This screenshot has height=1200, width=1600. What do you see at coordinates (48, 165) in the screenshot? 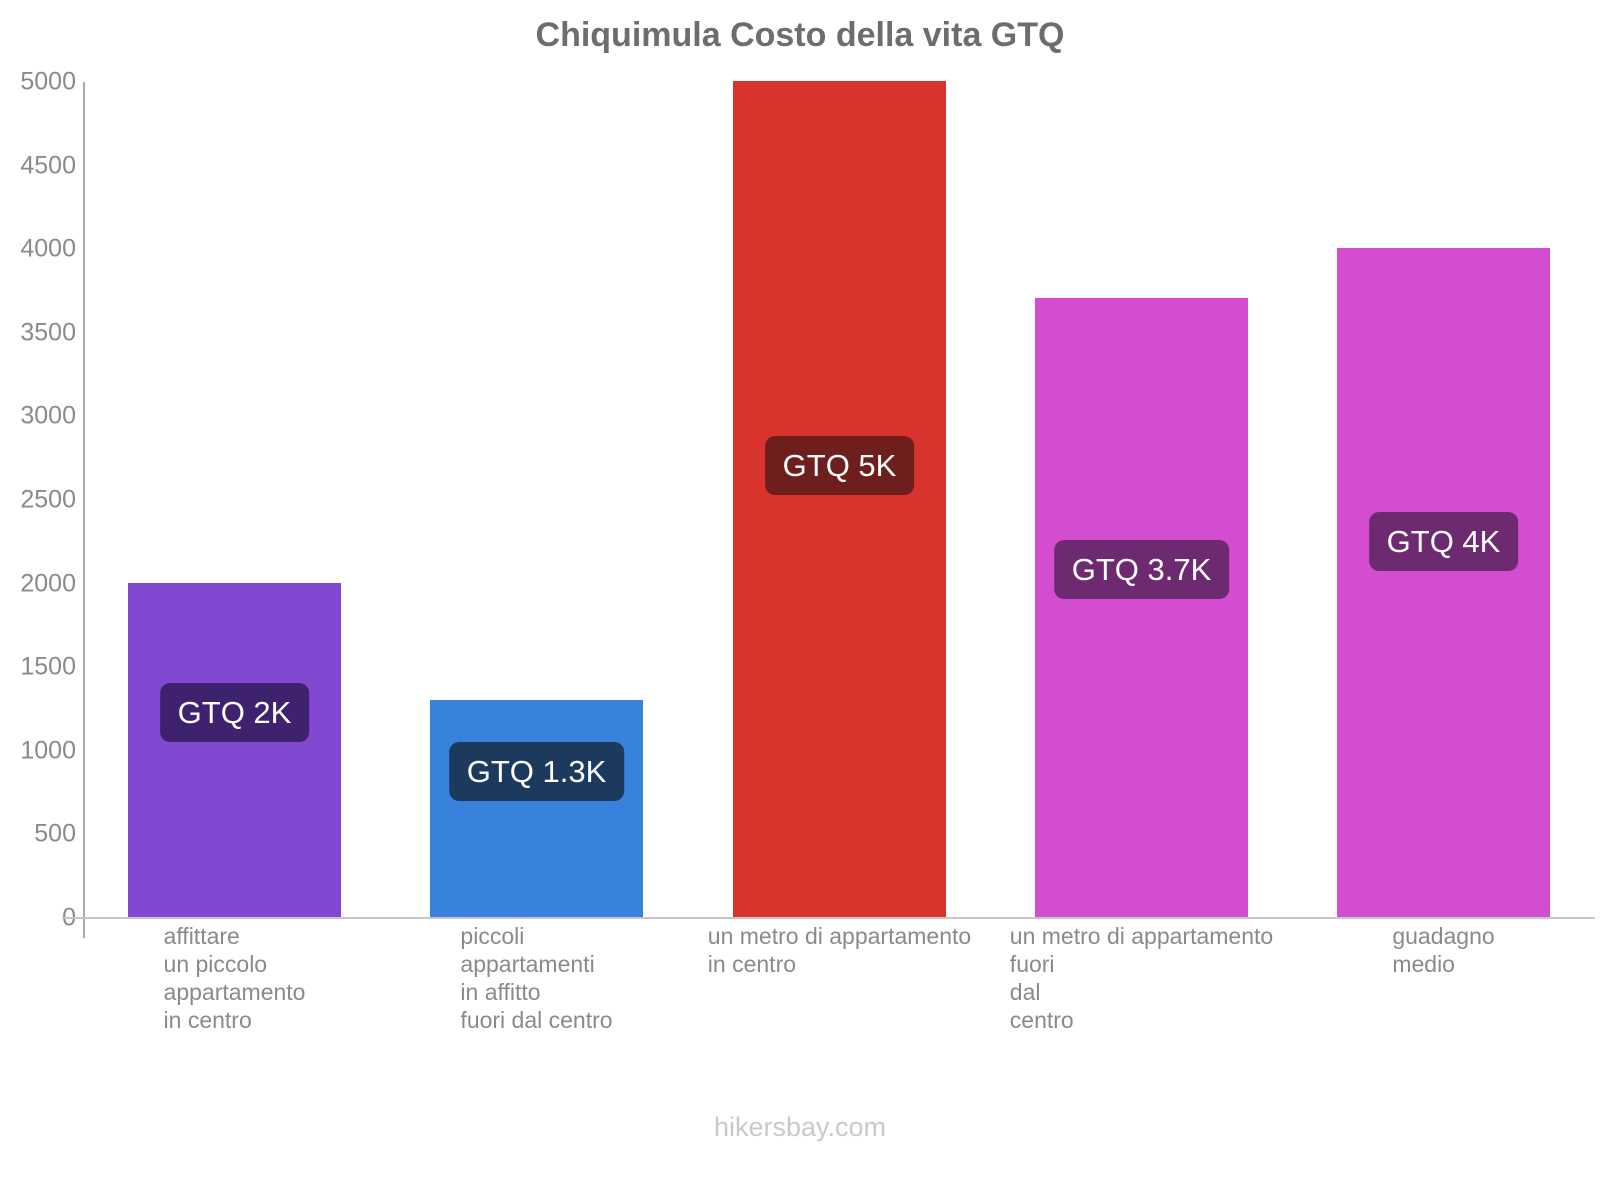
I see `y-tick-label: 4500` at bounding box center [48, 165].